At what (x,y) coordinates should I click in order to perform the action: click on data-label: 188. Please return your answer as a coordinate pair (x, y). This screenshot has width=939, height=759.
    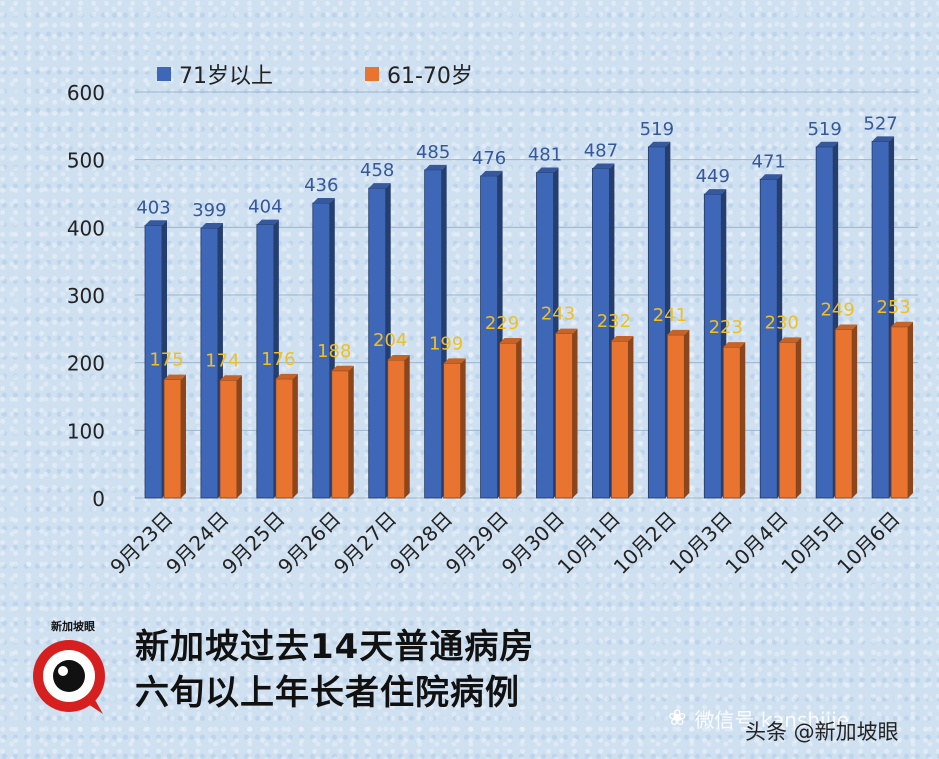
    Looking at the image, I should click on (334, 351).